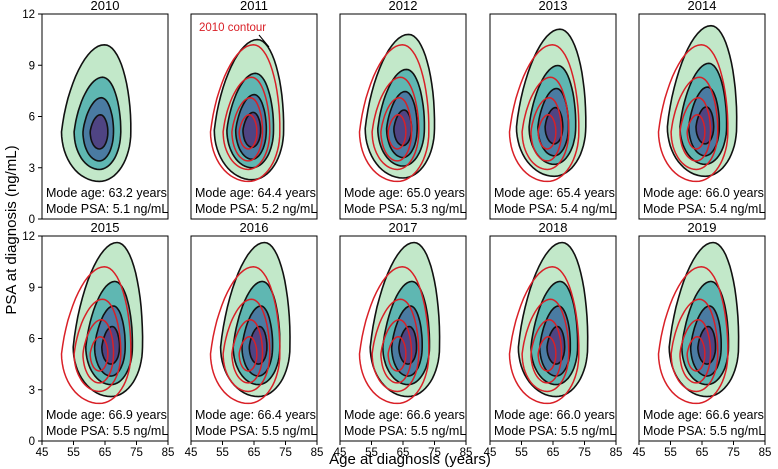 The height and width of the screenshot is (469, 778). I want to click on panel-year-title: 2018, so click(553, 227).